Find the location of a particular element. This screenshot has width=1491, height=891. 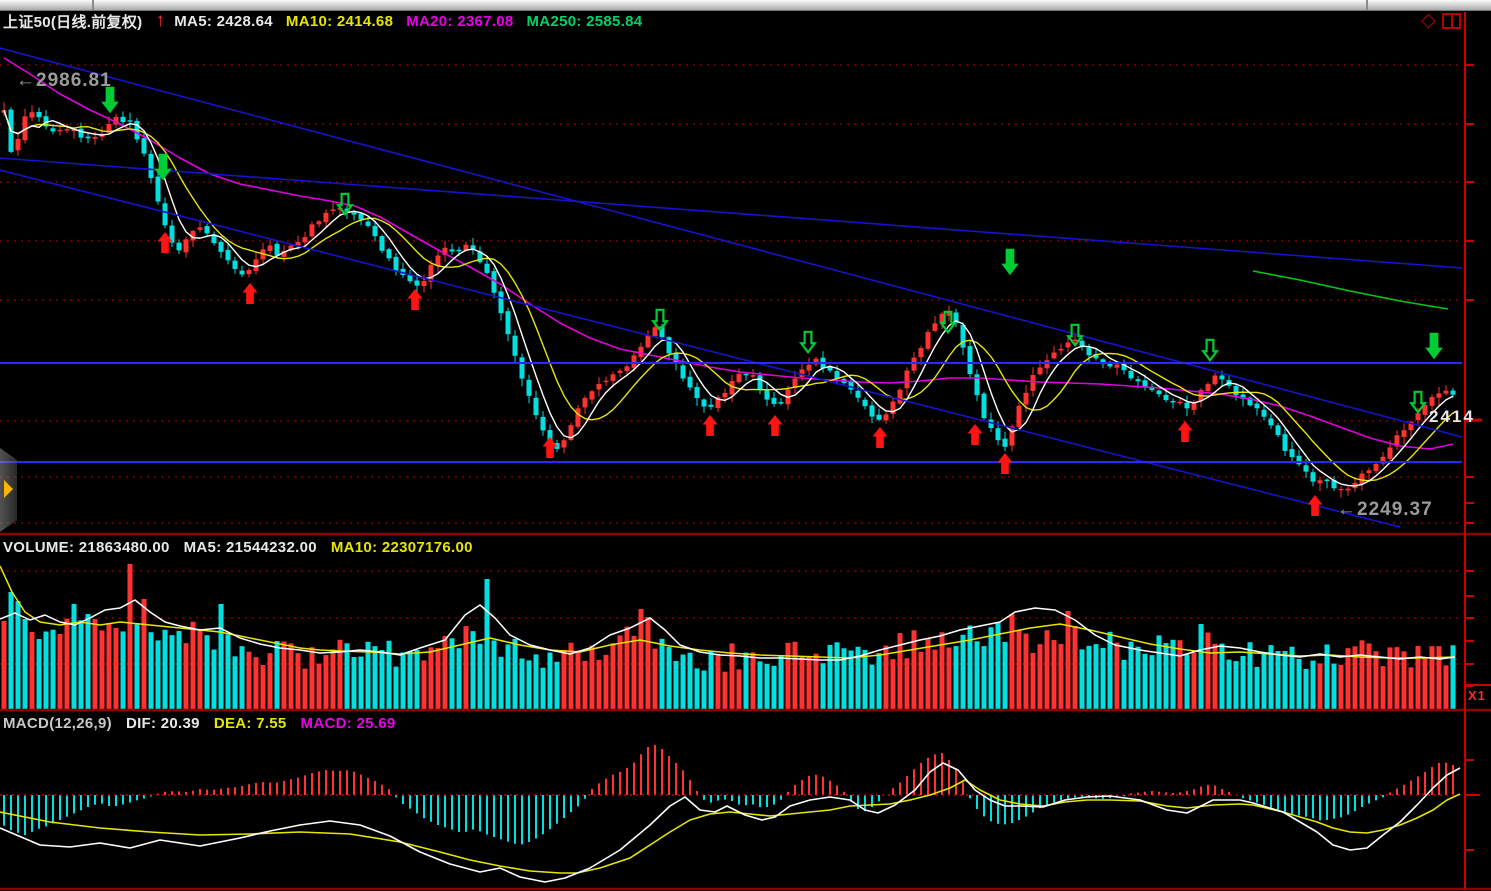

volume-scale-label: X1 is located at coordinates (1477, 695).